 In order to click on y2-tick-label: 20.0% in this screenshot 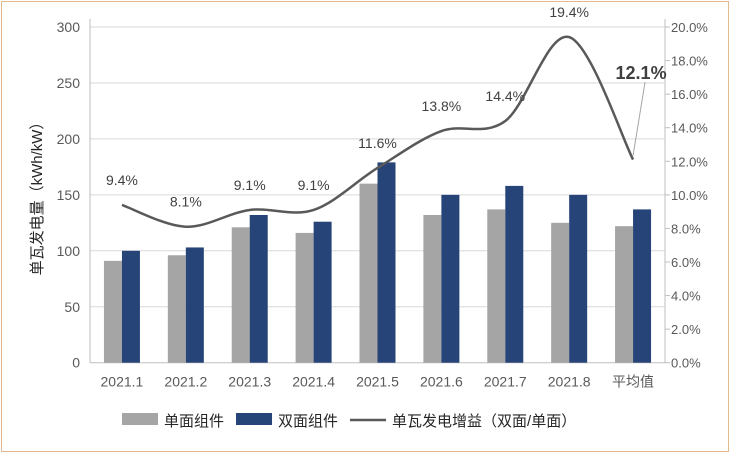, I will do `click(689, 27)`.